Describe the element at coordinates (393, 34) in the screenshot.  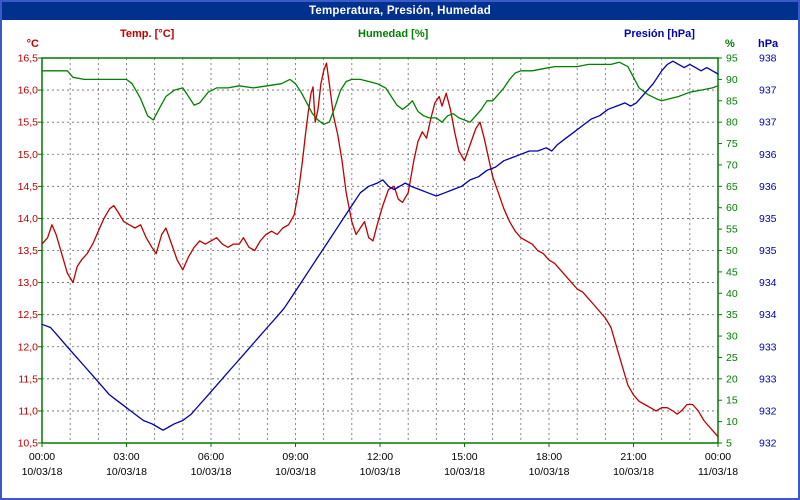
I see `legend-humidity: Humedad [%]` at that location.